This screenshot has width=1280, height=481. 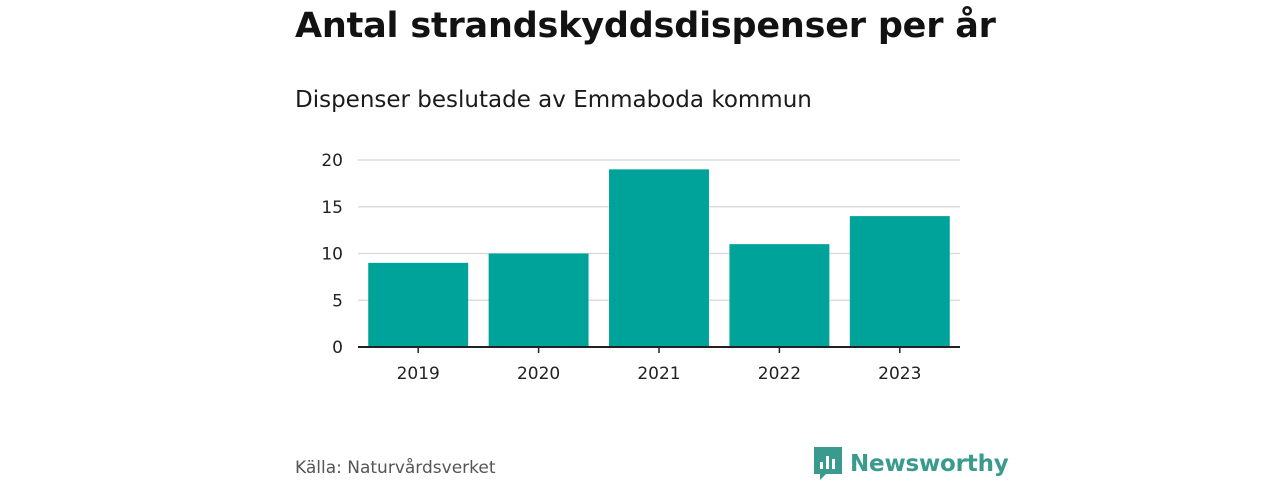 I want to click on brand-logo: Newsworthy, so click(x=911, y=464).